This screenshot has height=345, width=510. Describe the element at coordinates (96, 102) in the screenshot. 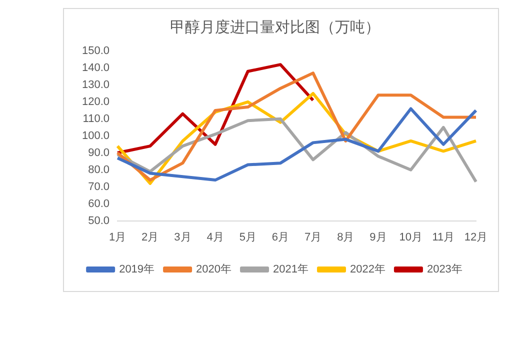

I see `y-tick-label: 120.0` at that location.